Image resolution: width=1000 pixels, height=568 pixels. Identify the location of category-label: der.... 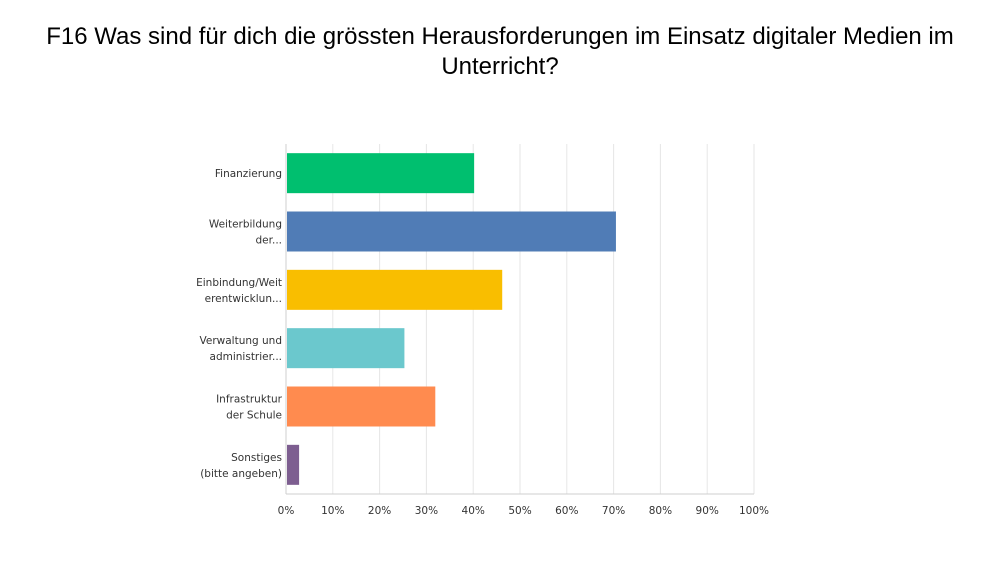
(269, 241).